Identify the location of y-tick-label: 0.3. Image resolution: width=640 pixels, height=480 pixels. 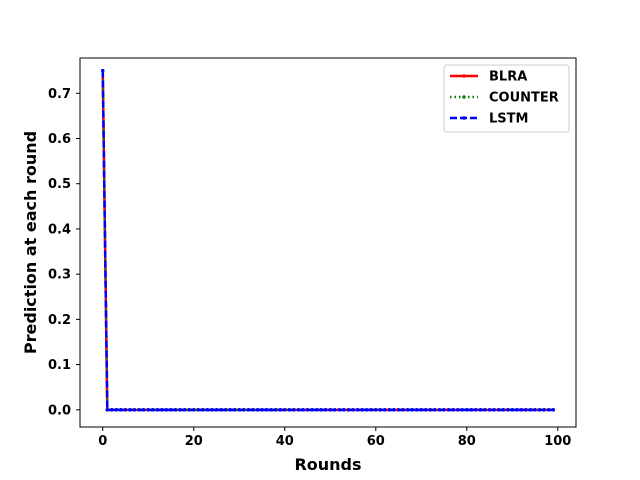
(59, 275).